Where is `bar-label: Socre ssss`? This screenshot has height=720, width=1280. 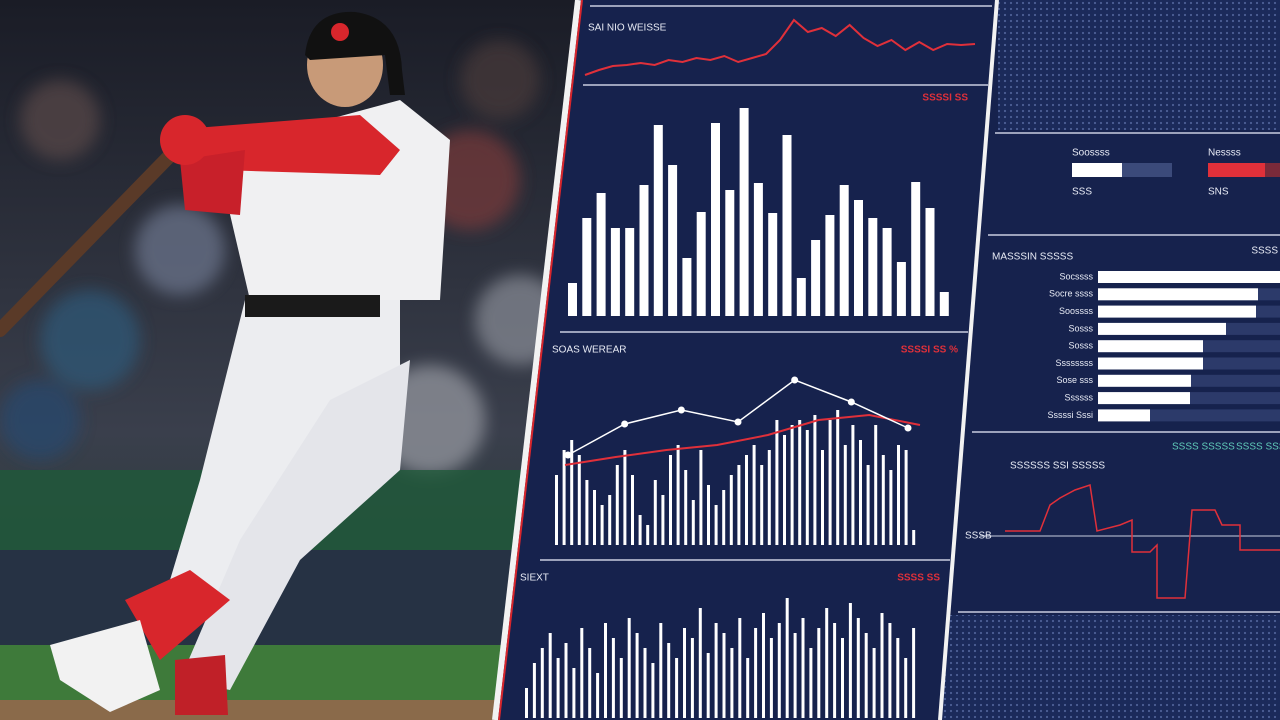
bar-label: Socre ssss is located at coordinates (1071, 294).